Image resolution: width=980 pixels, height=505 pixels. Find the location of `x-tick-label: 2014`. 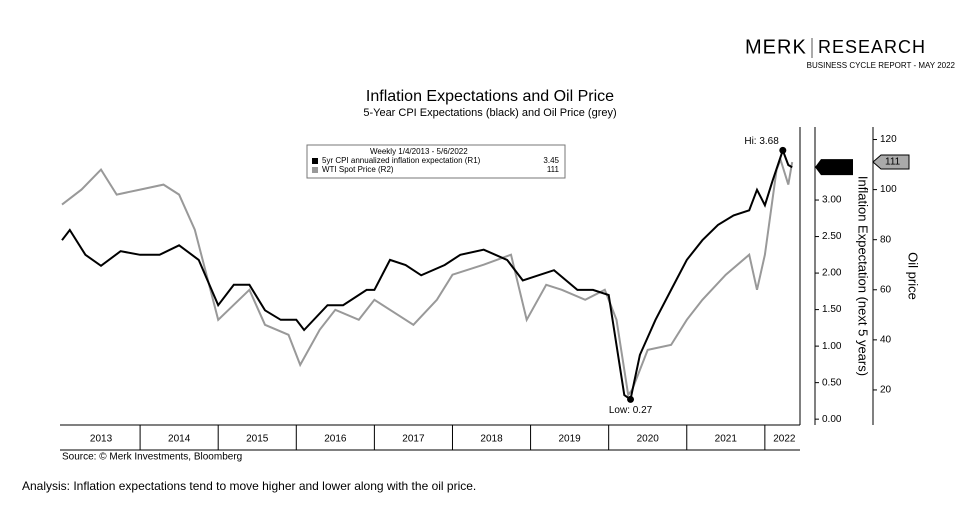

x-tick-label: 2014 is located at coordinates (179, 439).